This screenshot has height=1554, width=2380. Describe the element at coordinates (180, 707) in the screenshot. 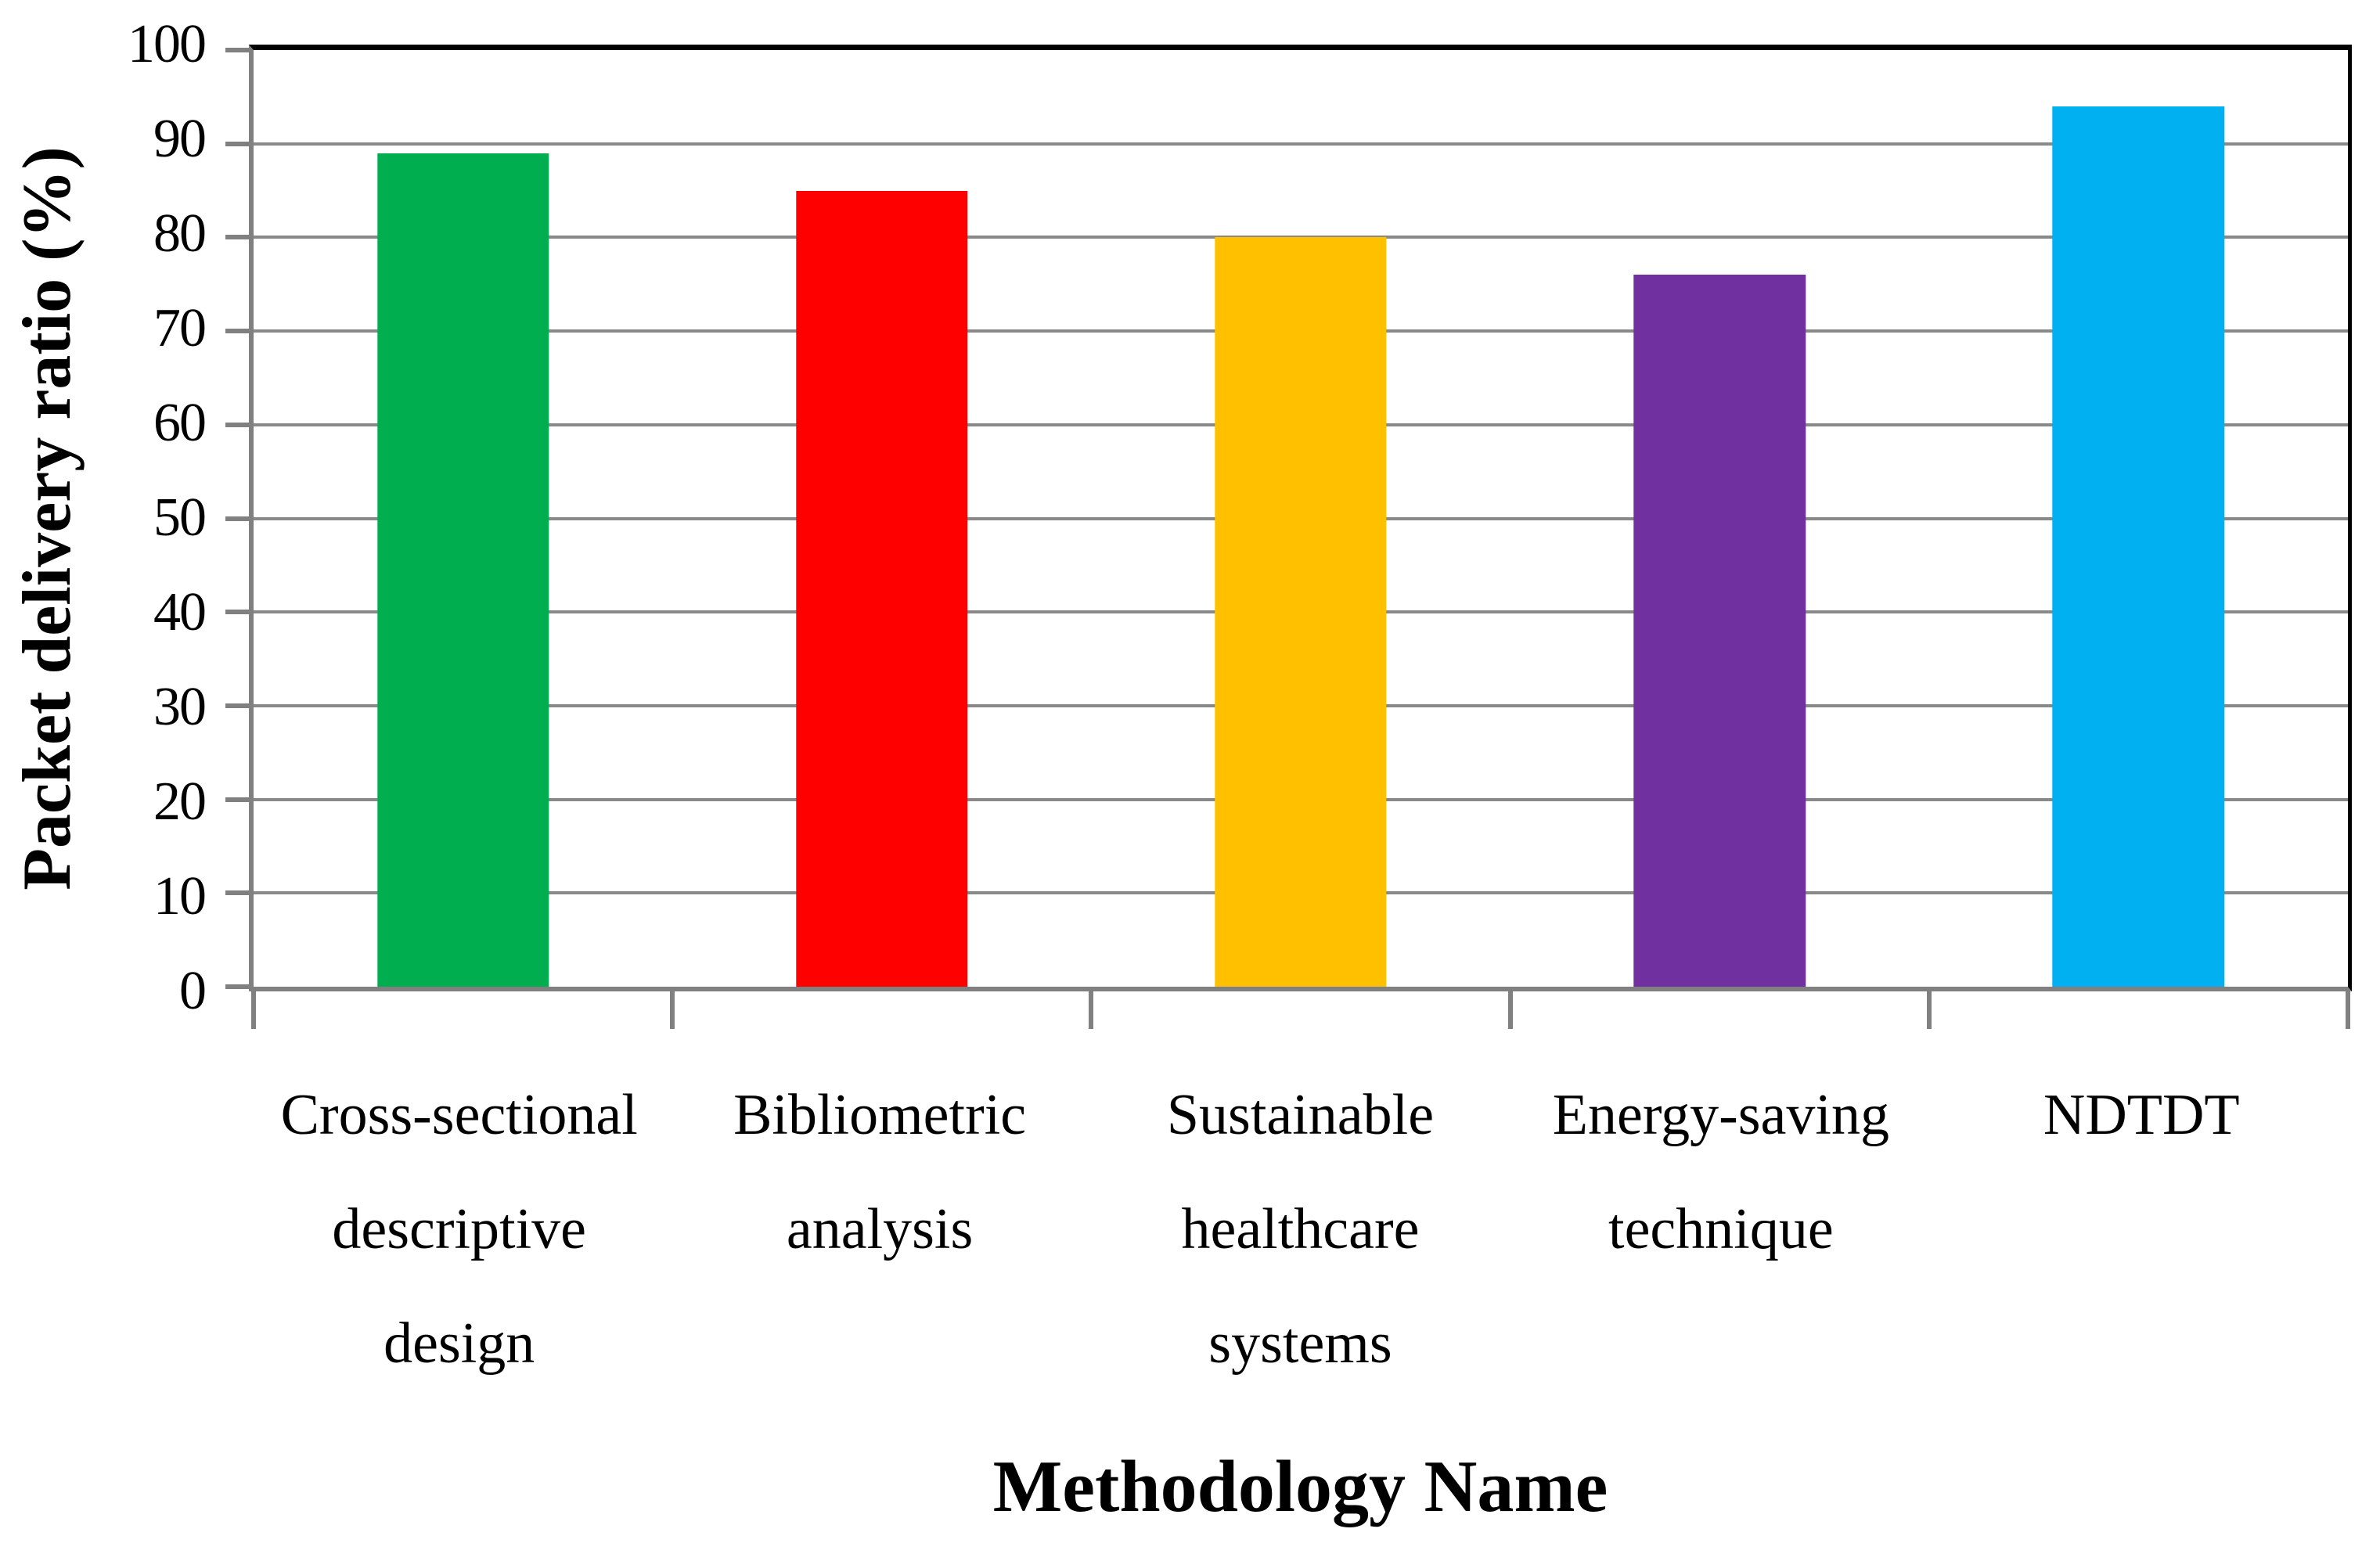

I see `y-tick-label-30: 30` at that location.